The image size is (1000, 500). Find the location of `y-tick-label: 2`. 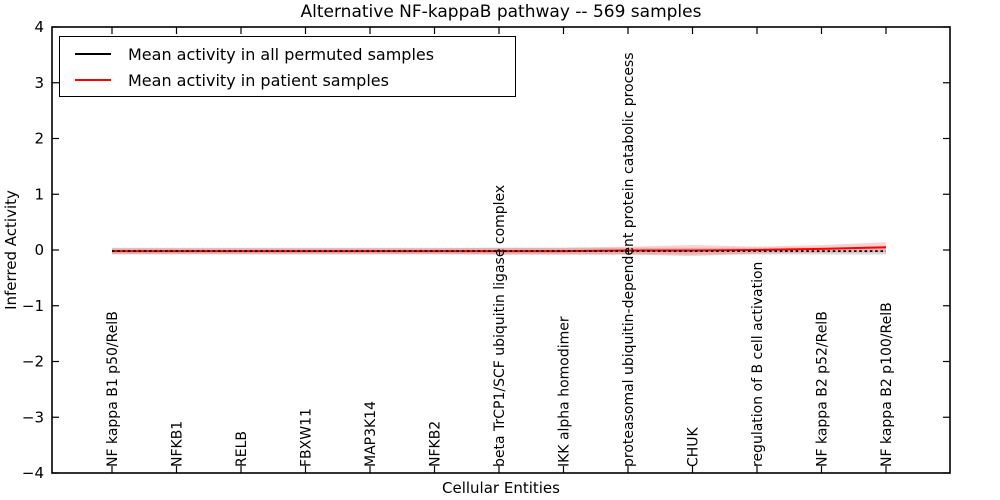

y-tick-label: 2 is located at coordinates (39, 139).